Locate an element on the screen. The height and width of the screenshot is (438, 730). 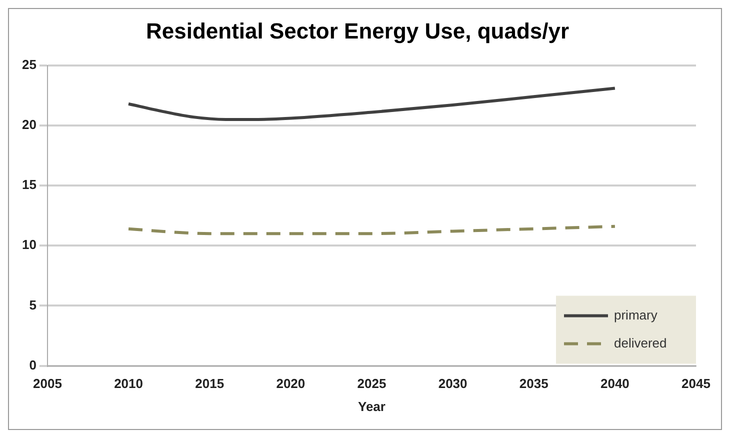
y-tick-label: 0 is located at coordinates (32, 364).